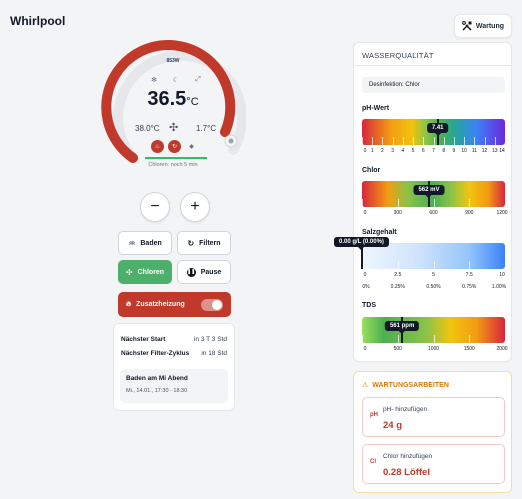  What do you see at coordinates (160, 304) in the screenshot?
I see `zusatzheizung-label: Zusatzheizung` at bounding box center [160, 304].